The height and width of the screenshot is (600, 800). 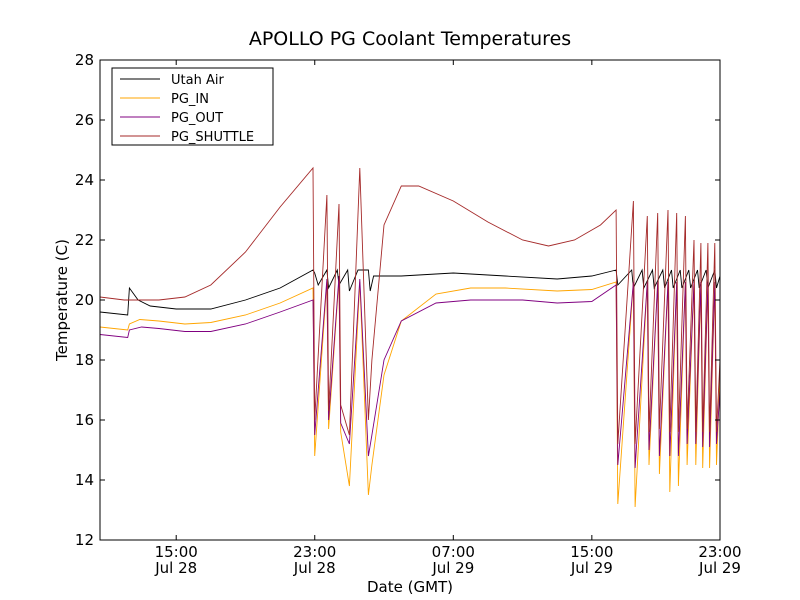 What do you see at coordinates (410, 587) in the screenshot?
I see `x-axis-label: Date (GMT)` at bounding box center [410, 587].